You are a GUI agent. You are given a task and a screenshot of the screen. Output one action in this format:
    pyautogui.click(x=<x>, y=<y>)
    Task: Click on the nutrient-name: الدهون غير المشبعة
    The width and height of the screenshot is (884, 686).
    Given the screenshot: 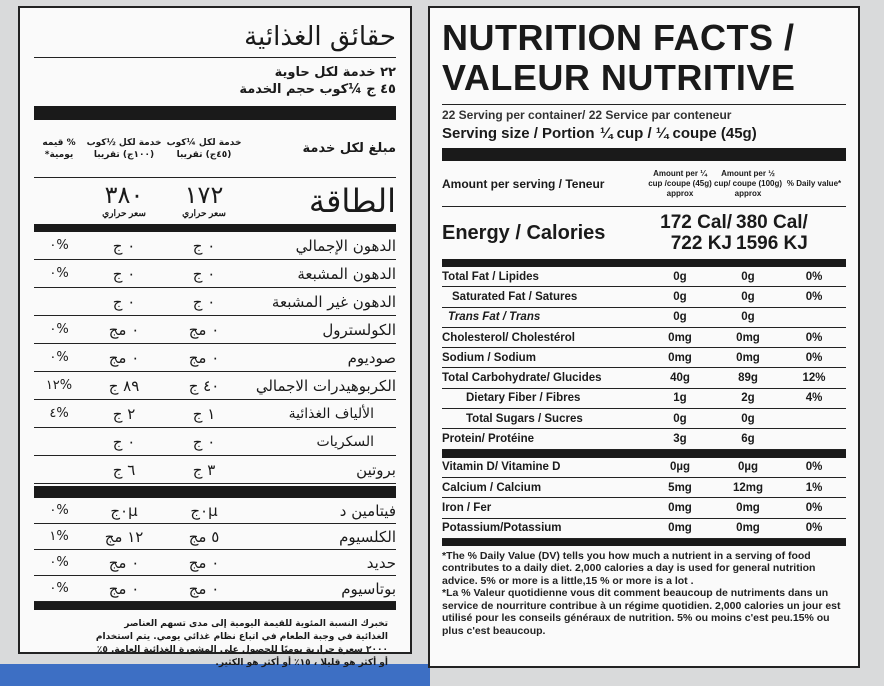 What is the action you would take?
    pyautogui.click(x=333, y=301)
    